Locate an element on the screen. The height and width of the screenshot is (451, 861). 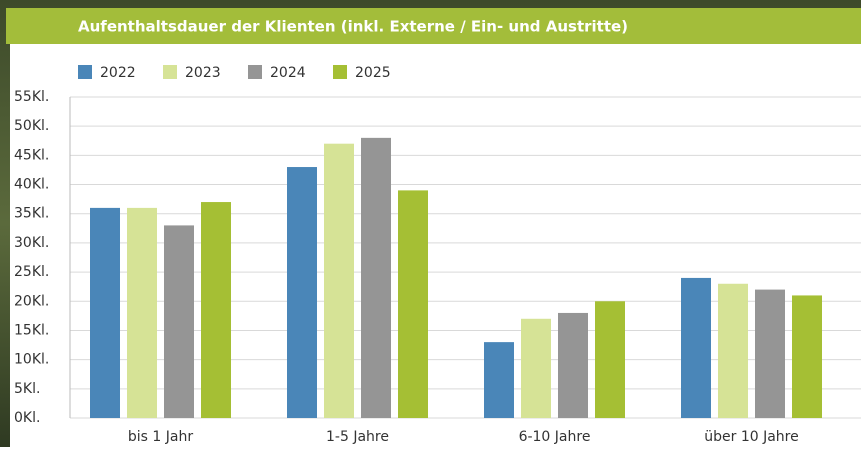
x-tick-label: 6-10 Jahre is located at coordinates (555, 437).